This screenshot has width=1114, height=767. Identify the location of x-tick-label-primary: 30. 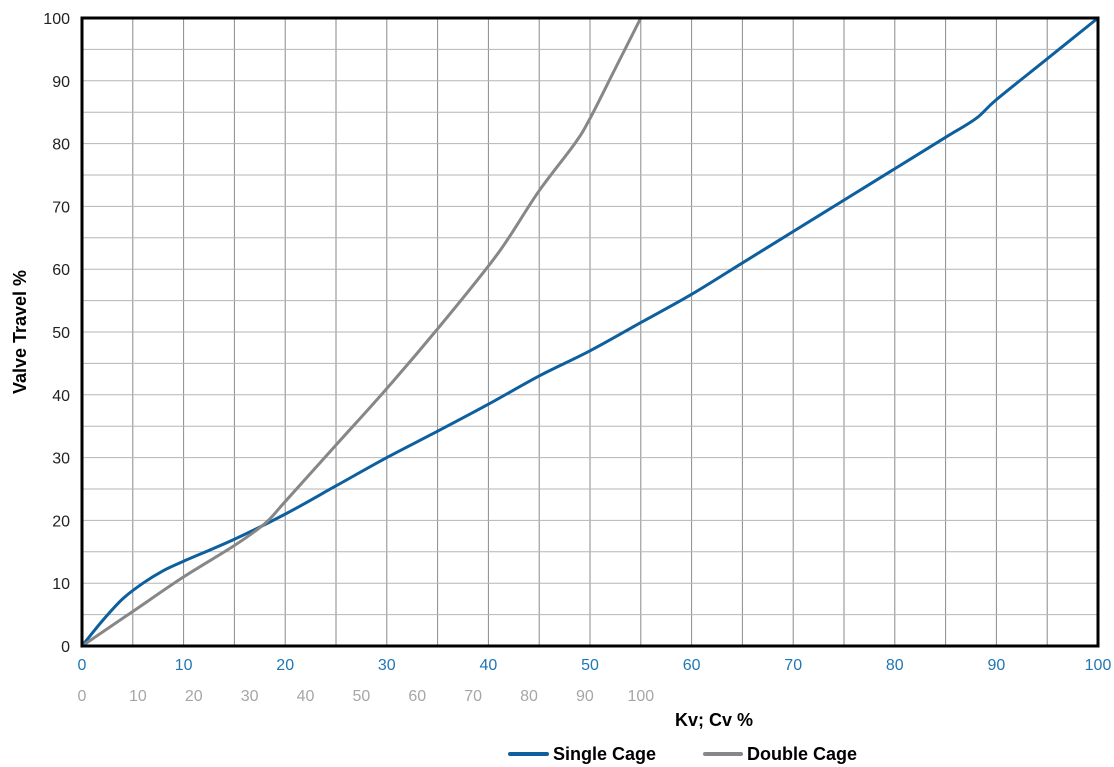
(387, 665).